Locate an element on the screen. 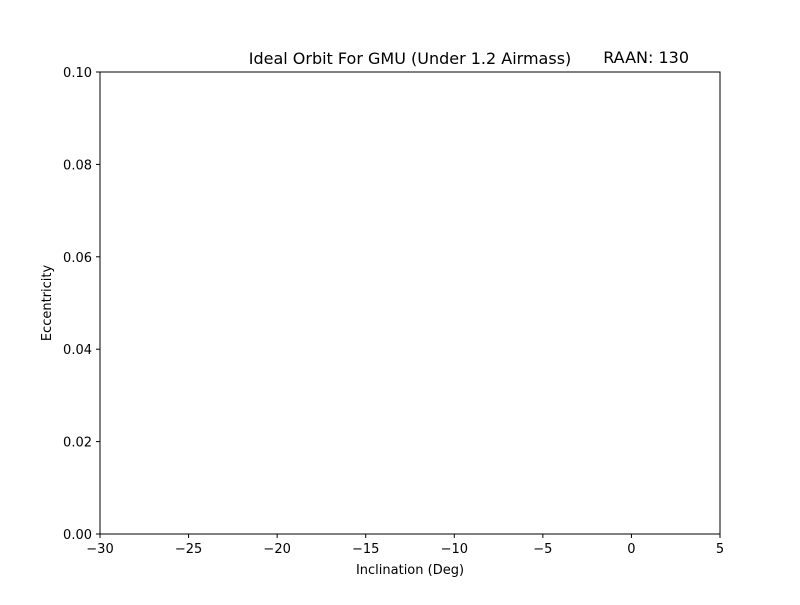 The image size is (800, 605). x-tick-label: −20 is located at coordinates (276, 549).